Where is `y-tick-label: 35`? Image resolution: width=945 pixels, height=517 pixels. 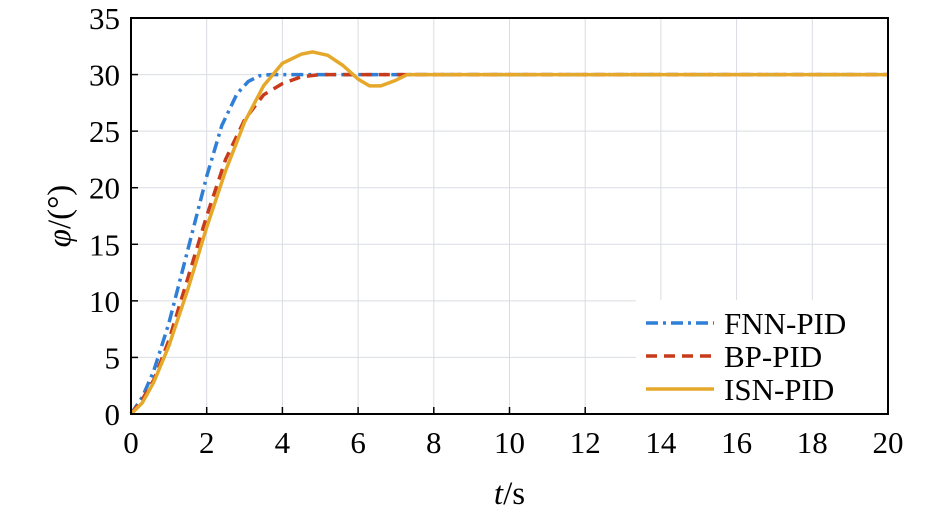 y-tick-label: 35 is located at coordinates (104, 18).